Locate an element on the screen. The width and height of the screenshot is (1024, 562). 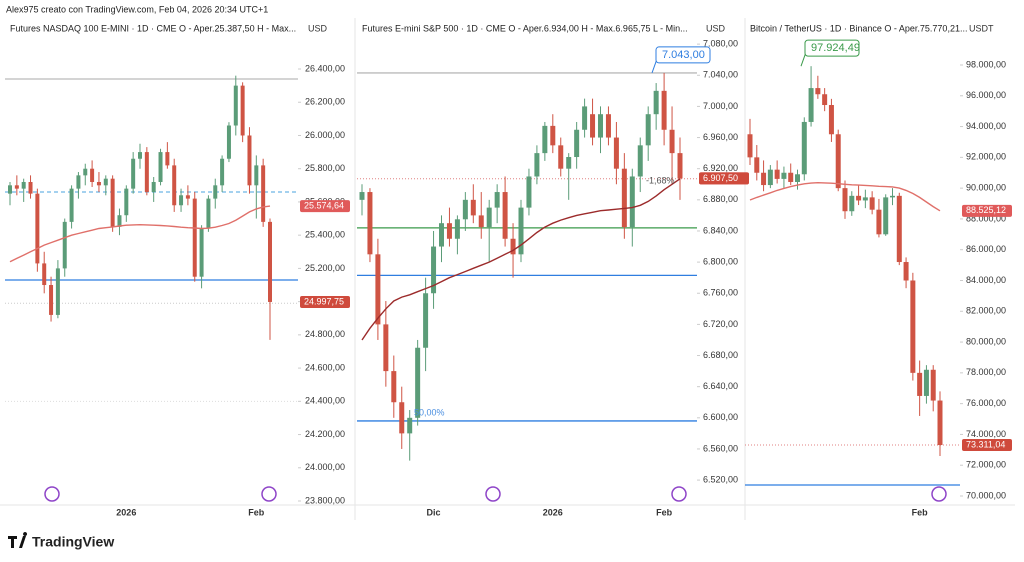
x-tick-label: Dic is located at coordinates (434, 512).